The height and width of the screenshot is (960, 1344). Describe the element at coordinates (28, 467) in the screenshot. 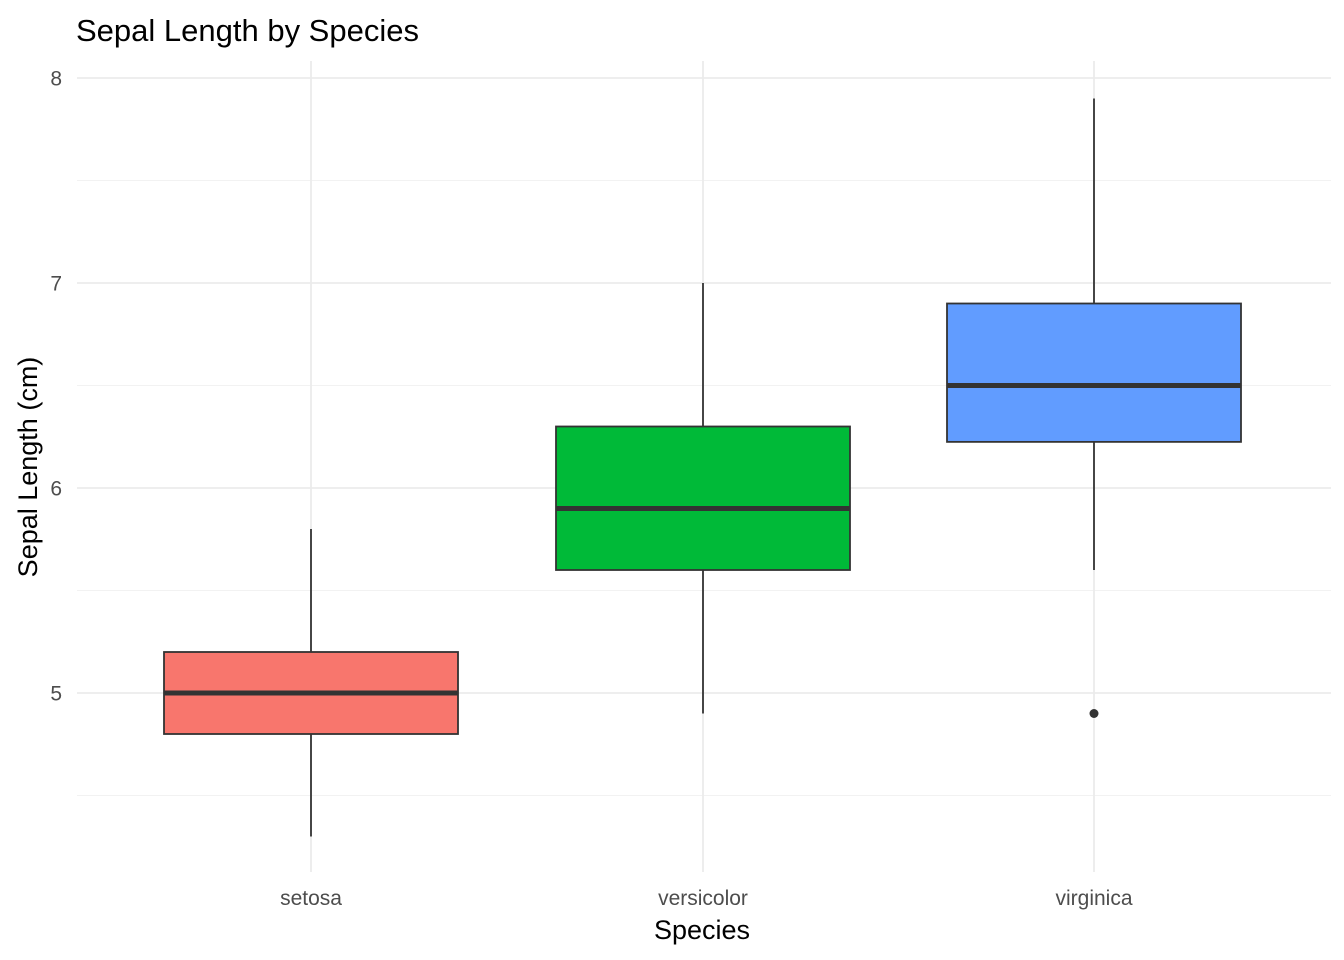

I see `y-axis-title: Sepal Length (cm)` at that location.